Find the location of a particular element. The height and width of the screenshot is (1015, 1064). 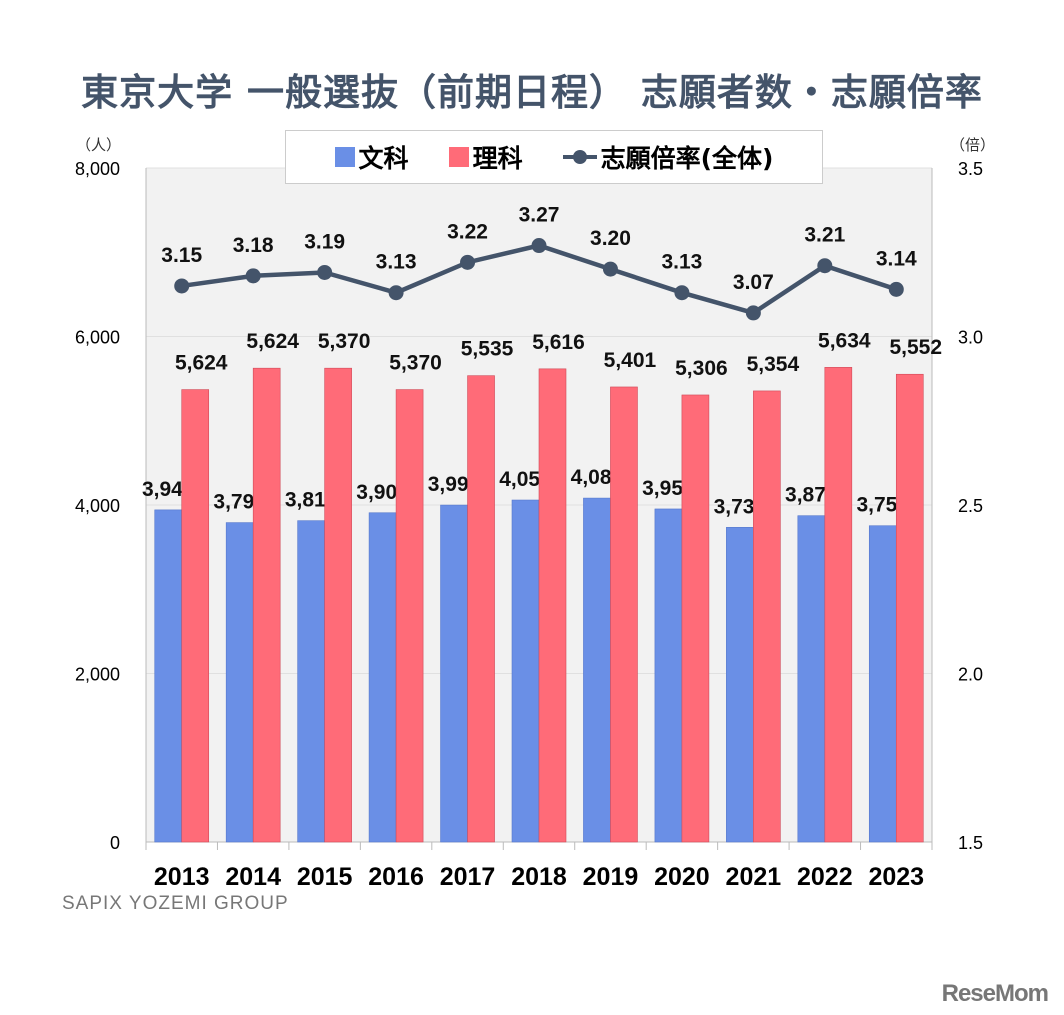

legend-item-rika: 理科 is located at coordinates (485, 157).